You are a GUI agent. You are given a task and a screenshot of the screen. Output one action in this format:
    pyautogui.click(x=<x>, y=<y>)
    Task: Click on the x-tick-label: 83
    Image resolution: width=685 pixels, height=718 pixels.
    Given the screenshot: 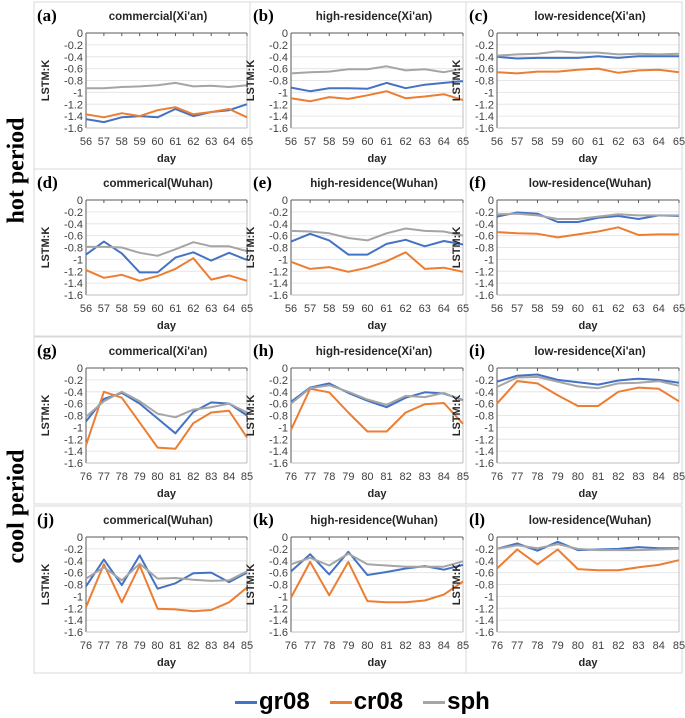 What is the action you would take?
    pyautogui.click(x=211, y=477)
    